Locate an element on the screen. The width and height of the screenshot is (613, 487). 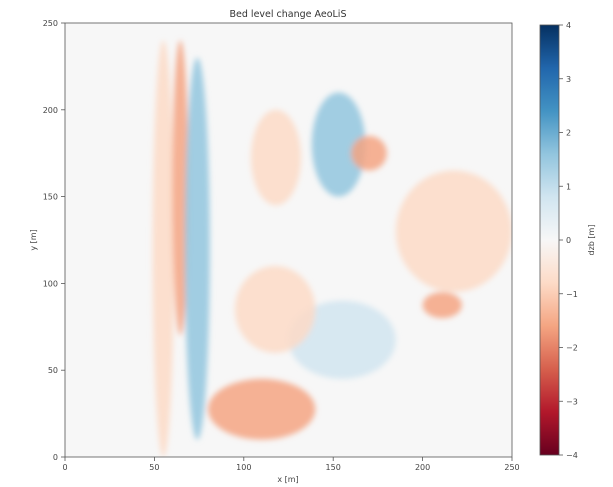
x-tick-label: 250 is located at coordinates (511, 467).